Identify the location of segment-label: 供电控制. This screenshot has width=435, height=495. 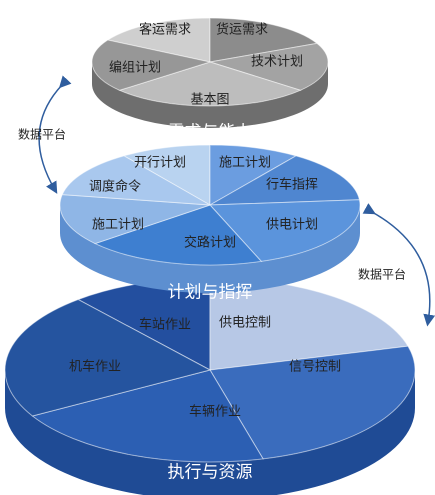
(245, 323).